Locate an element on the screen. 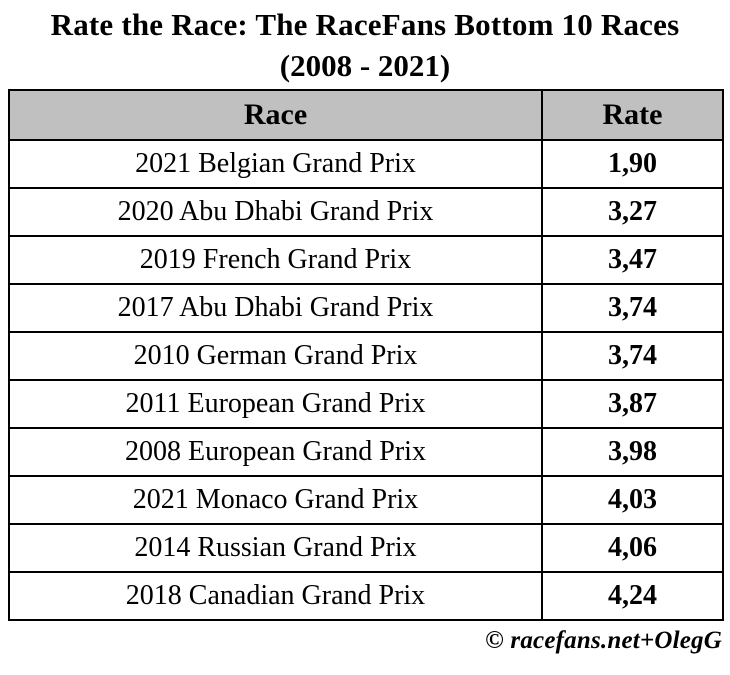 Image resolution: width=730 pixels, height=675 pixels. race-cell: 2008 European Grand Prix is located at coordinates (275, 452).